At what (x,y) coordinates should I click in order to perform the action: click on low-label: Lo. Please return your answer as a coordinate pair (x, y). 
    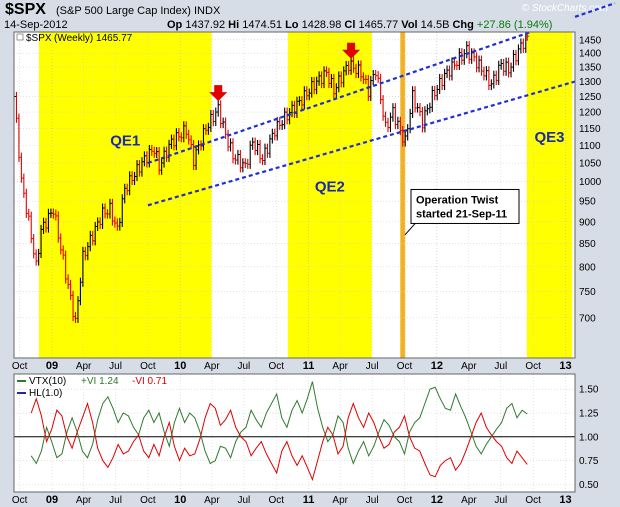
    Looking at the image, I should click on (292, 25).